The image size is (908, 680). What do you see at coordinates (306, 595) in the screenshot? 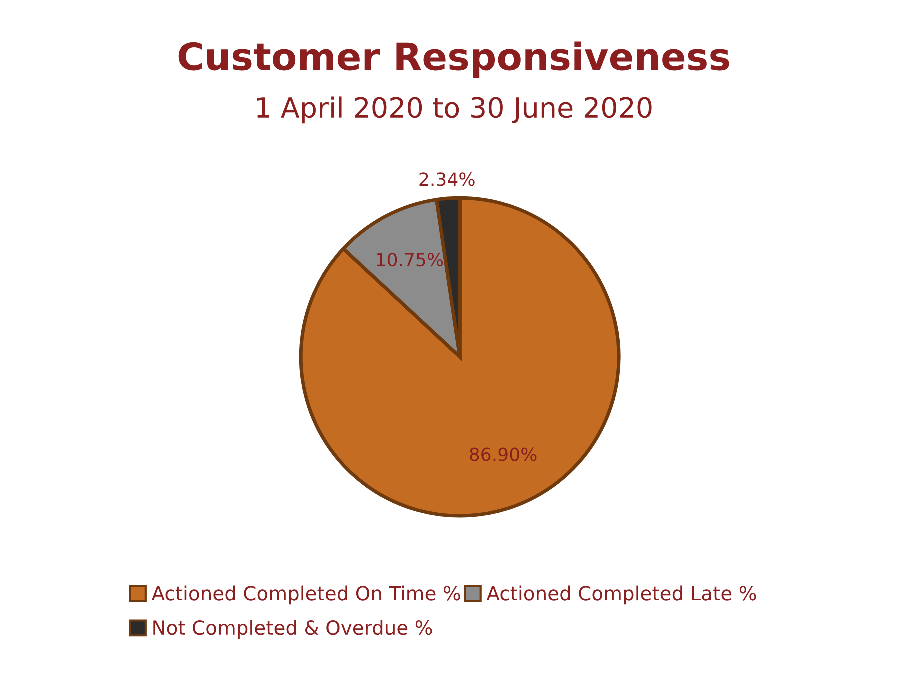
I see `legend-label: Actioned Completed On Time %` at bounding box center [306, 595].